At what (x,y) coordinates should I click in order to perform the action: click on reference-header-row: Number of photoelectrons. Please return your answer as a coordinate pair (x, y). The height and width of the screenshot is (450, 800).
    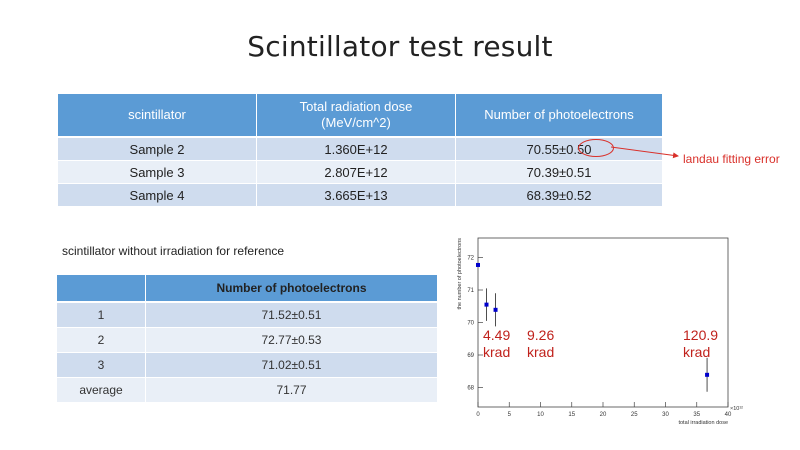
    Looking at the image, I should click on (247, 289).